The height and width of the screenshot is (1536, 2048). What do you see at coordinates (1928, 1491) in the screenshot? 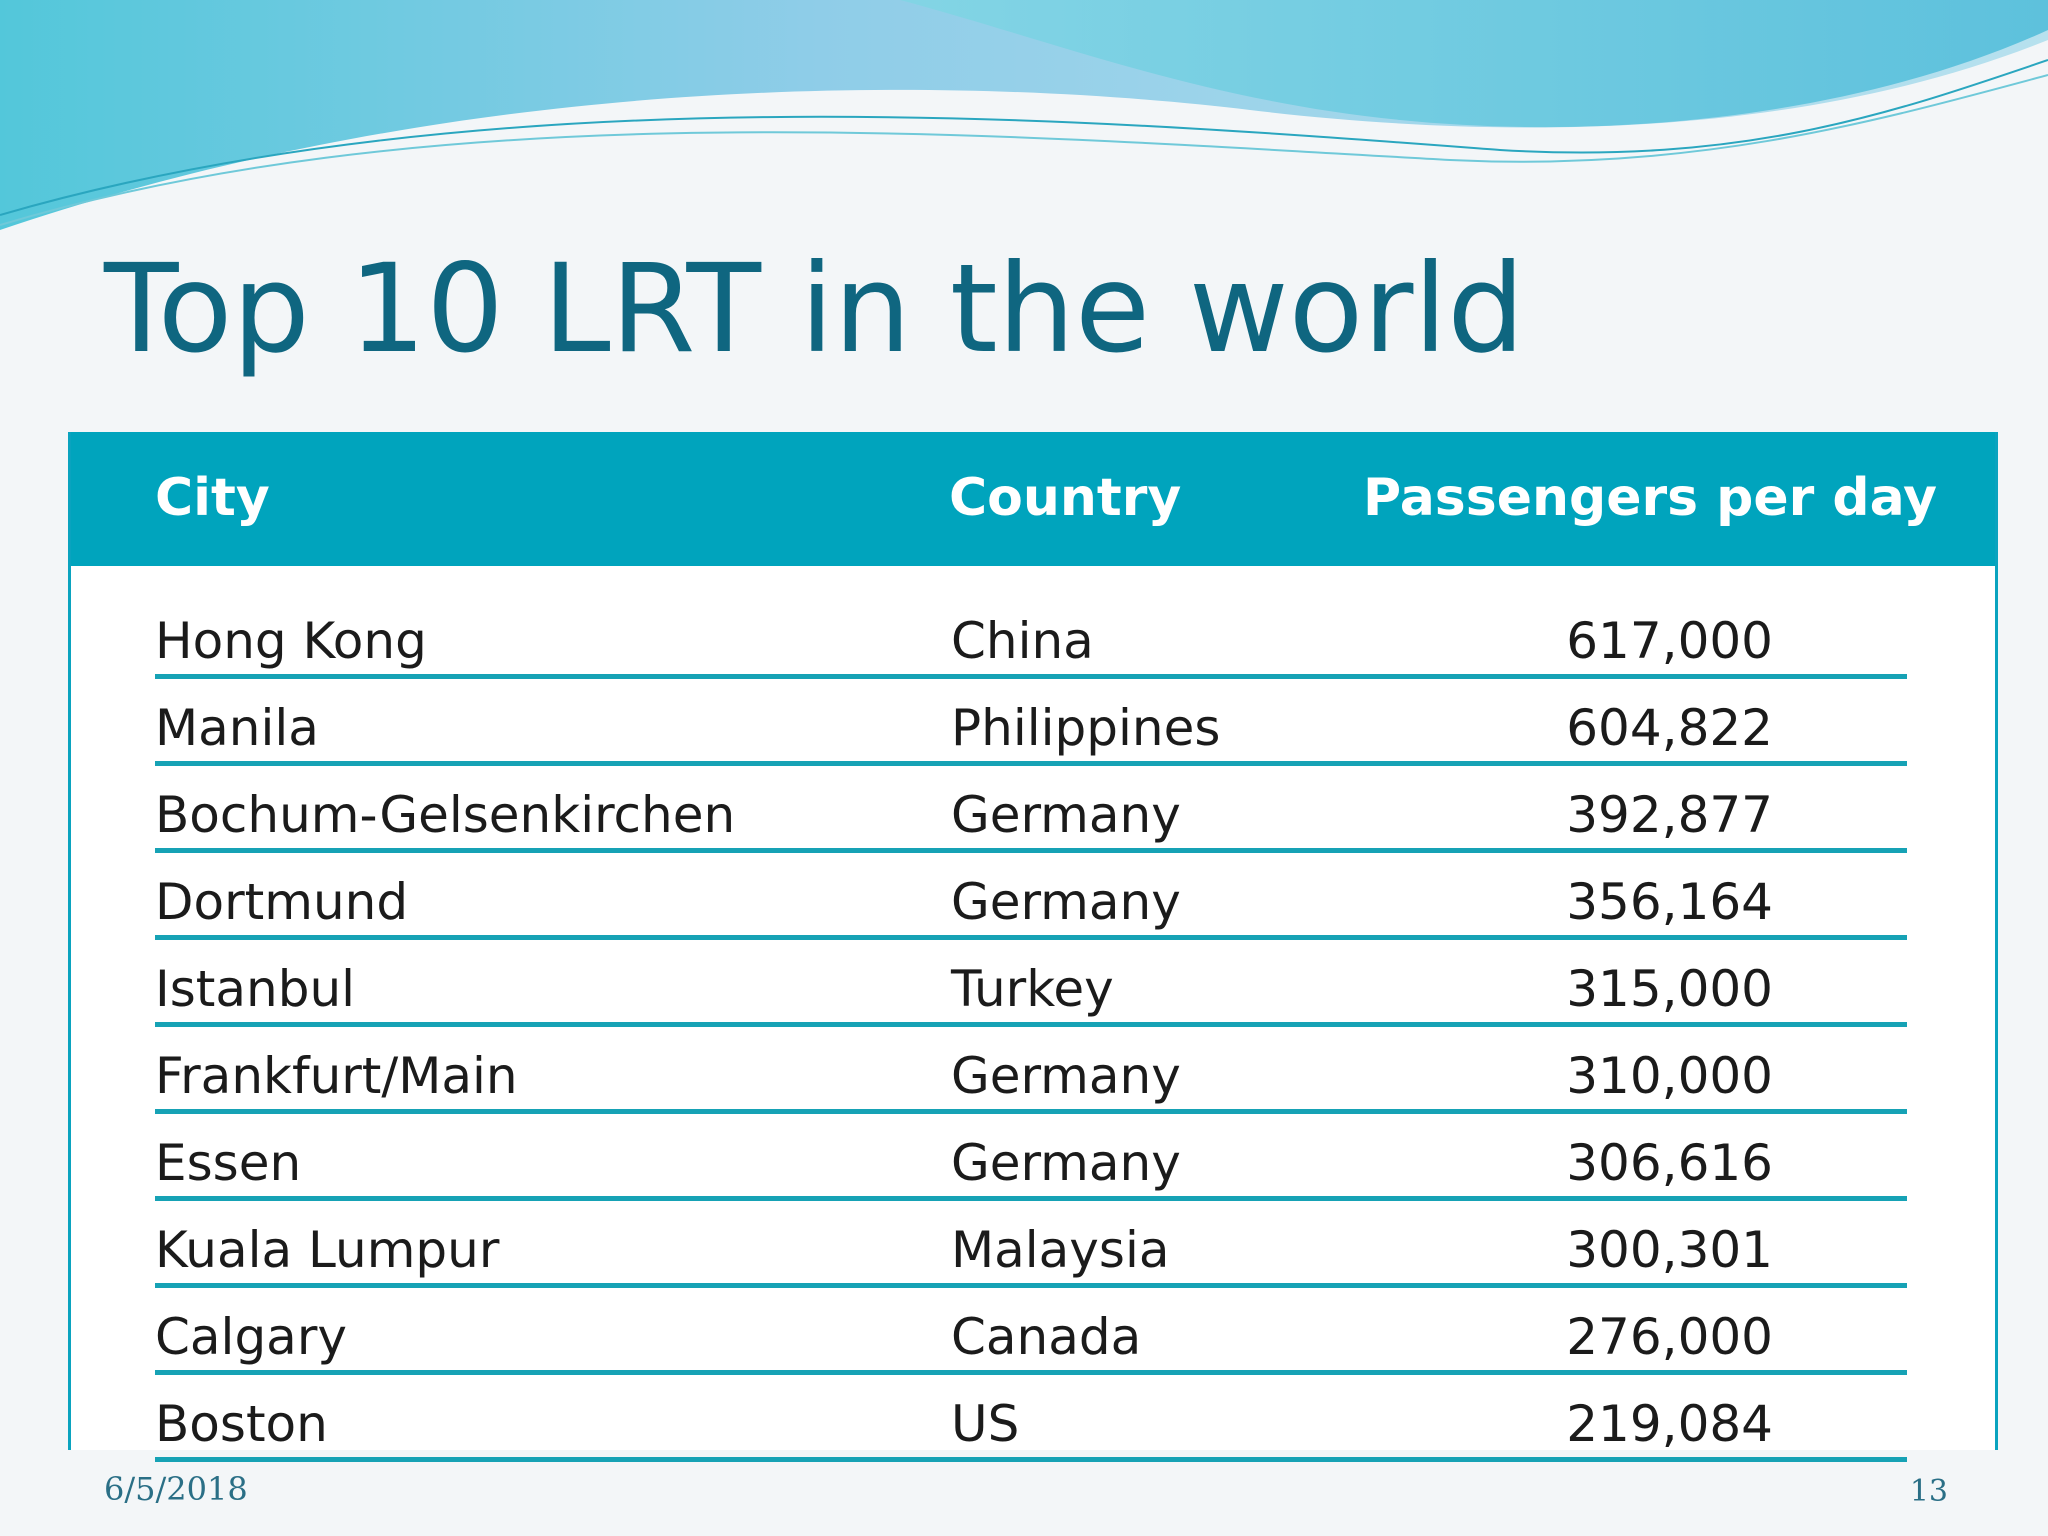
I see `footer-page-number: 13` at bounding box center [1928, 1491].